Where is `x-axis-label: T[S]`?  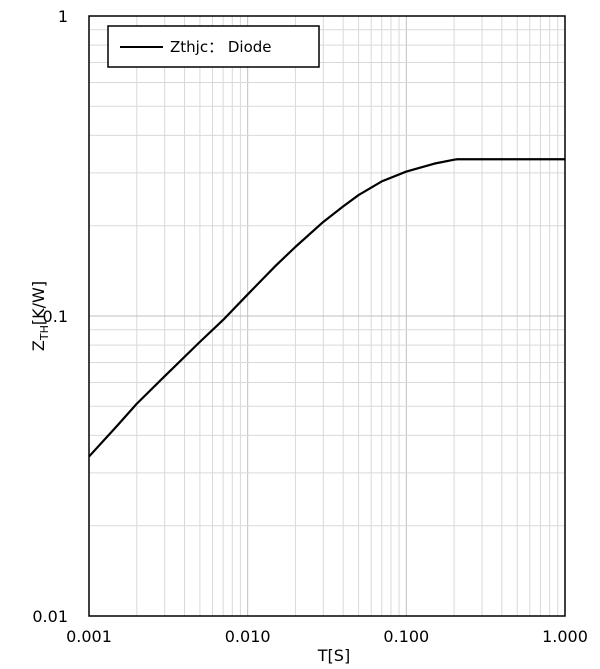
x-axis-label: T[S] is located at coordinates (333, 655).